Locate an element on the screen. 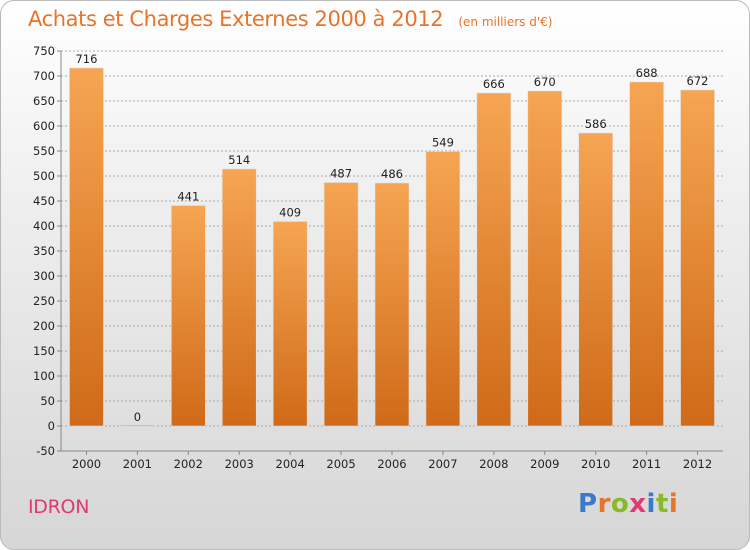 The height and width of the screenshot is (550, 750). x-tick-label-2006: 2006 is located at coordinates (391, 464).